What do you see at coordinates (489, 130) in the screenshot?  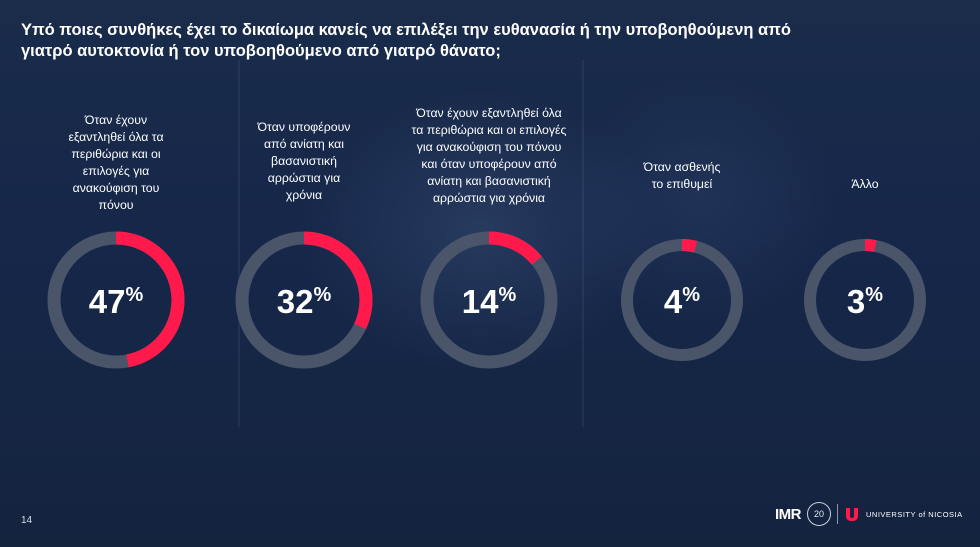 I see `category-label-line: τα περιθώρια και οι επιλογές` at bounding box center [489, 130].